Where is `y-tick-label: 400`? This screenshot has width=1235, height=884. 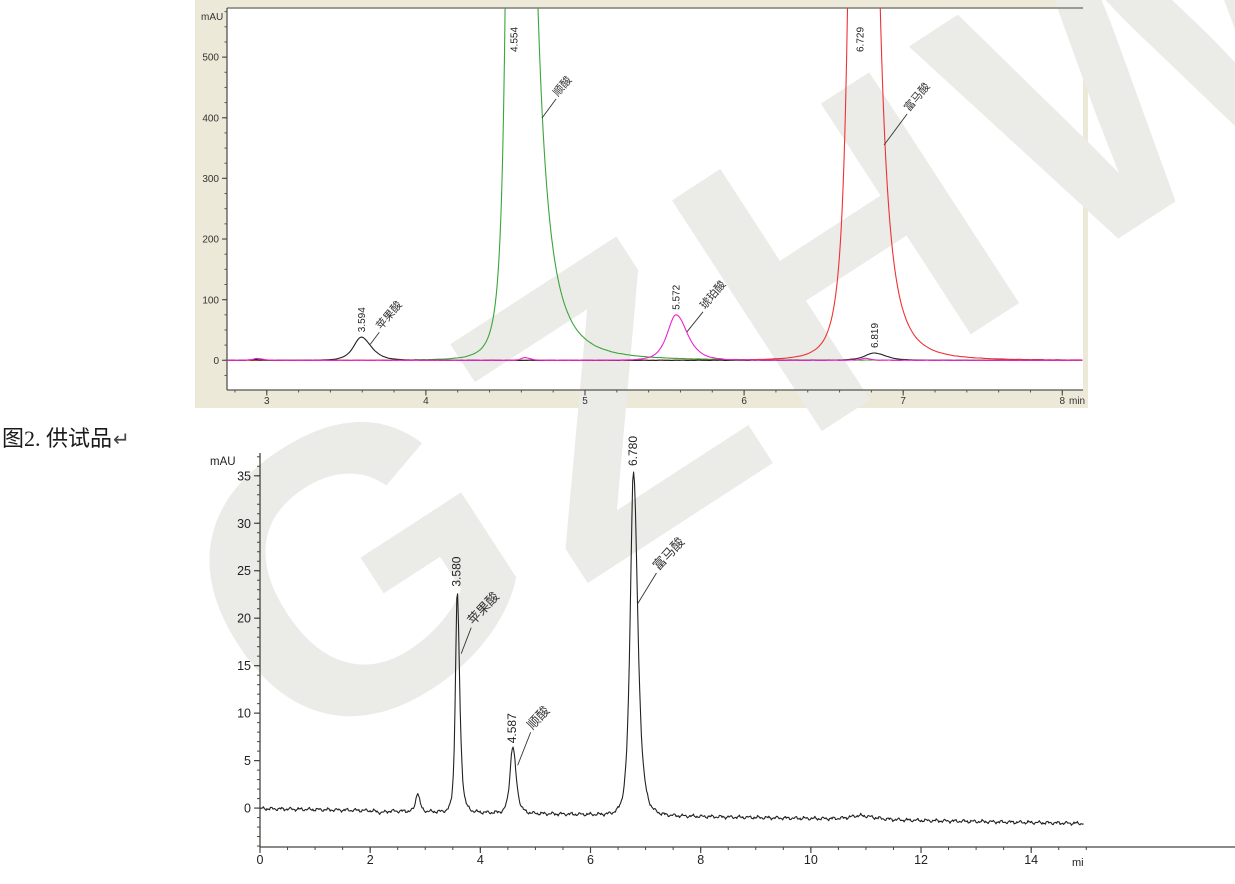 y-tick-label: 400 is located at coordinates (210, 118).